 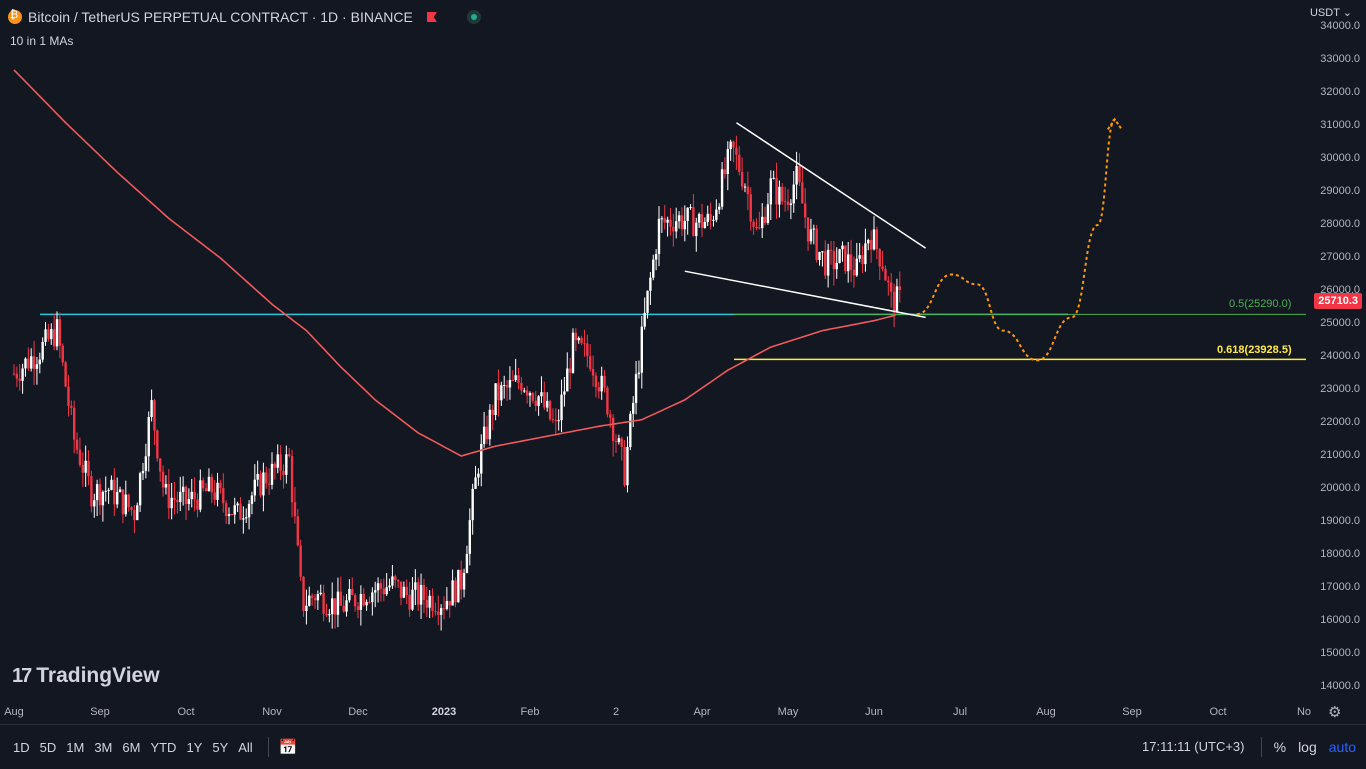 I want to click on range-button-ytd: YTD, so click(x=163, y=747).